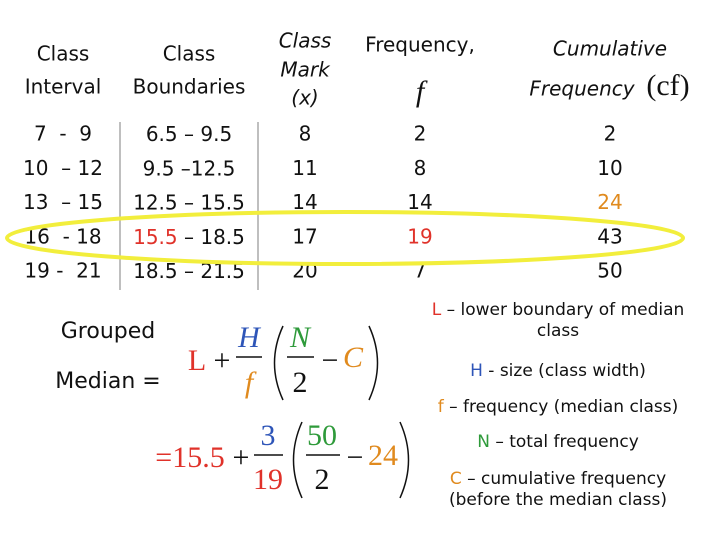  Describe the element at coordinates (155, 271) in the screenshot. I see `cell-part: 18.5` at that location.